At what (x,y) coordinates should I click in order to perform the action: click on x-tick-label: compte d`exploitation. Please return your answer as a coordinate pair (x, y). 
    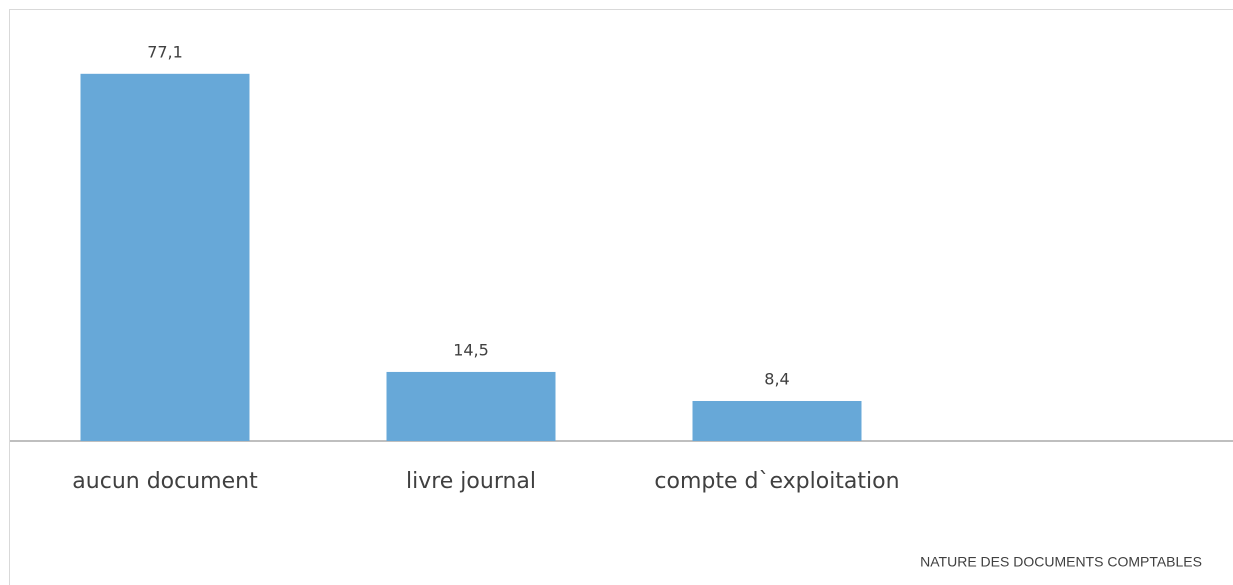
    Looking at the image, I should click on (776, 481).